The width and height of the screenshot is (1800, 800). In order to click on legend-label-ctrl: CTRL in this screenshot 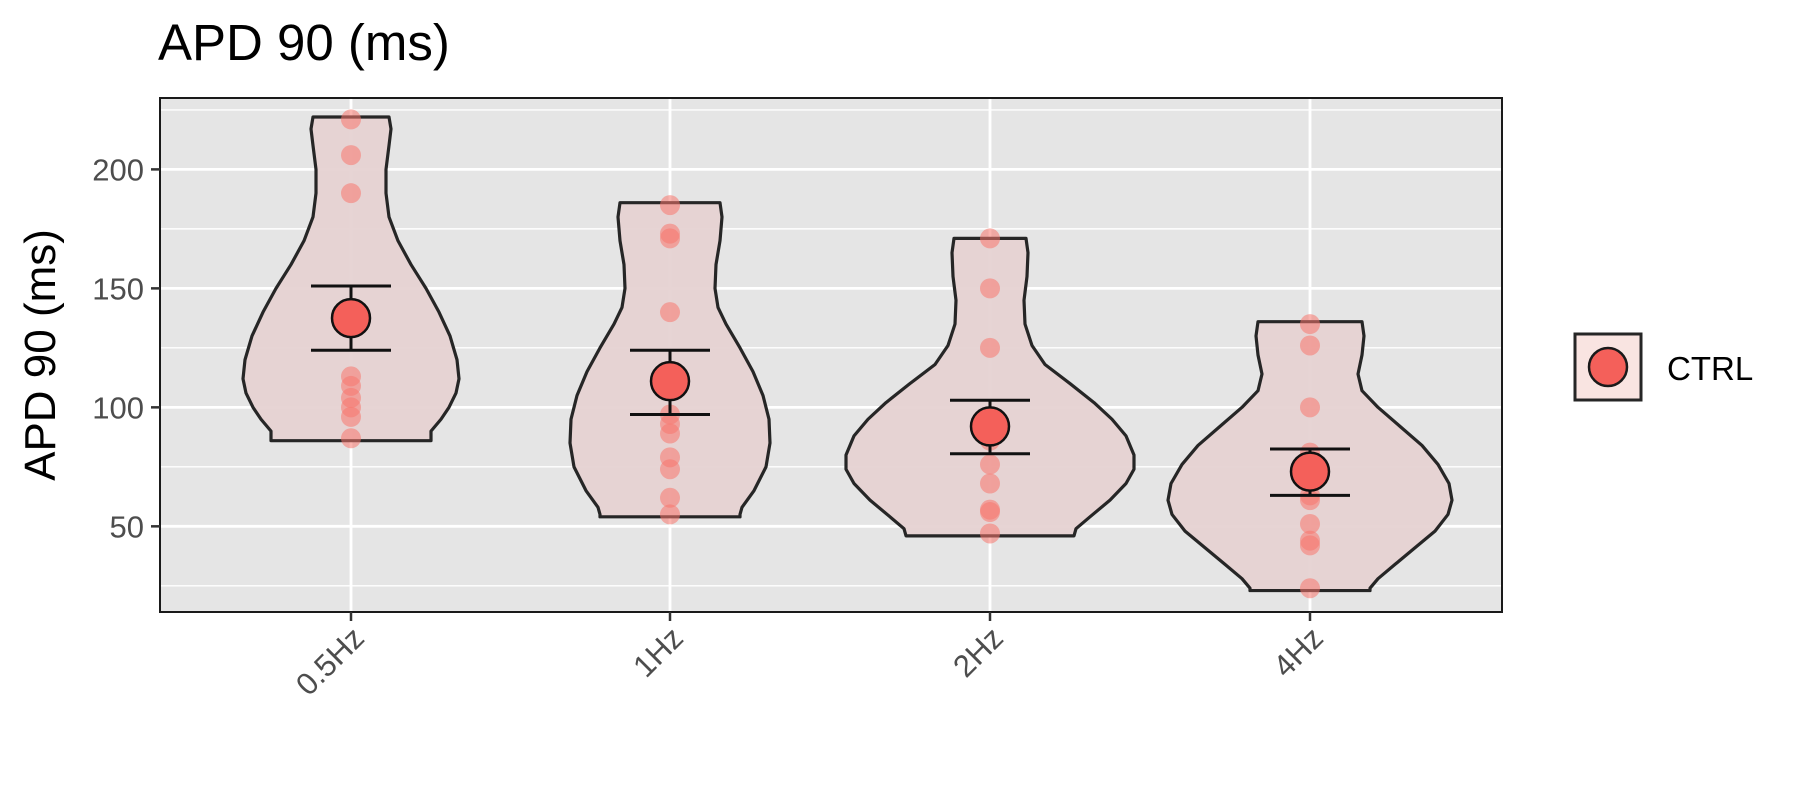, I will do `click(1710, 368)`.